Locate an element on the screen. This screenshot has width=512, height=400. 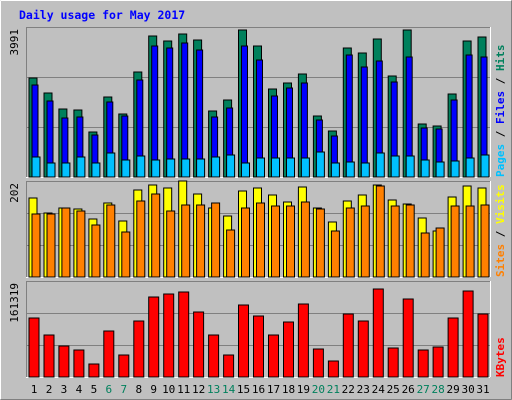
day-label: 18 is located at coordinates (288, 389).